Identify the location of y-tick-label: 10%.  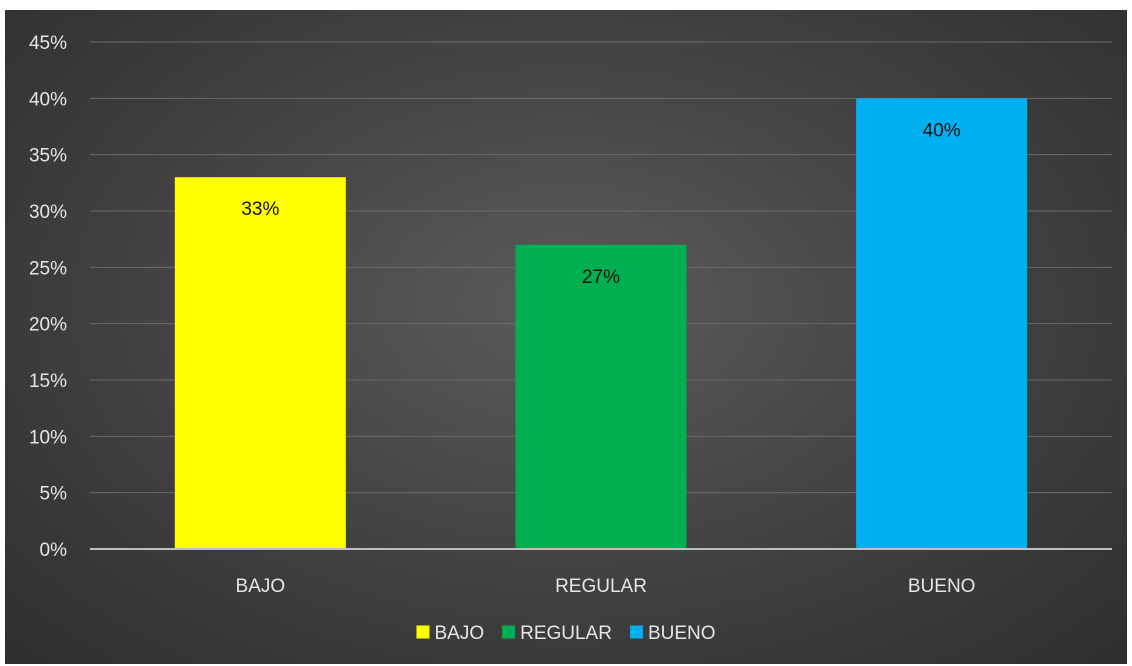
(48, 437).